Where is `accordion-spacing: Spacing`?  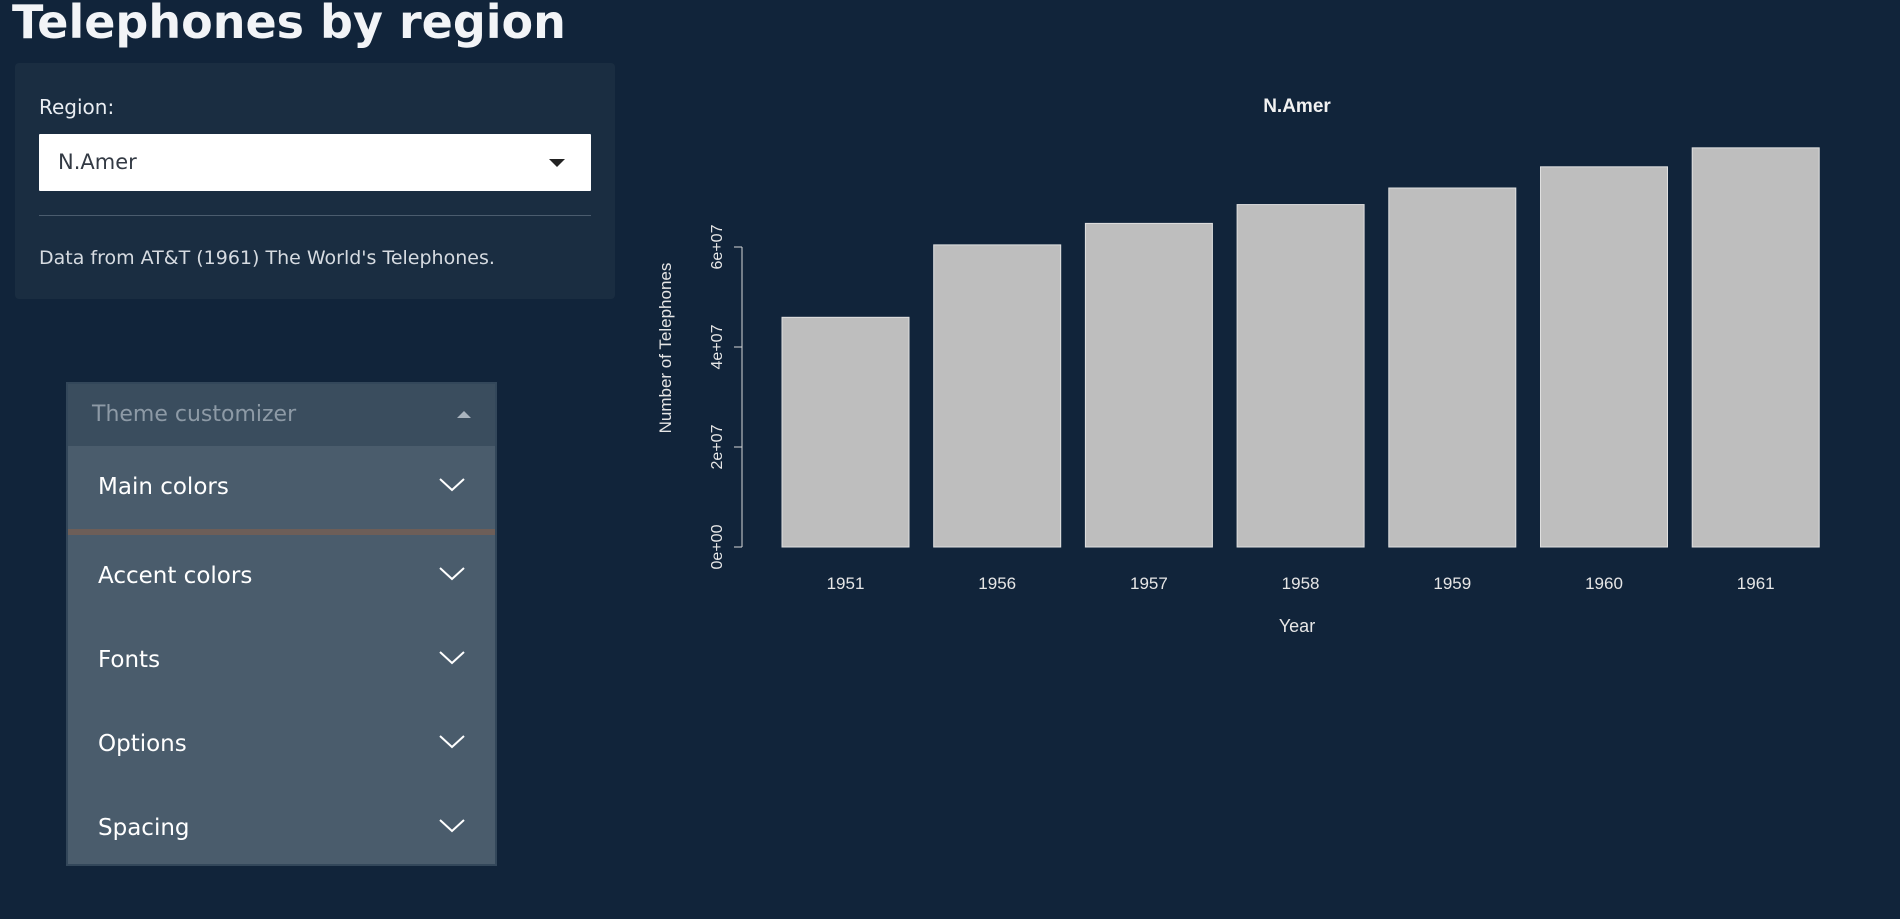 accordion-spacing: Spacing is located at coordinates (281, 829).